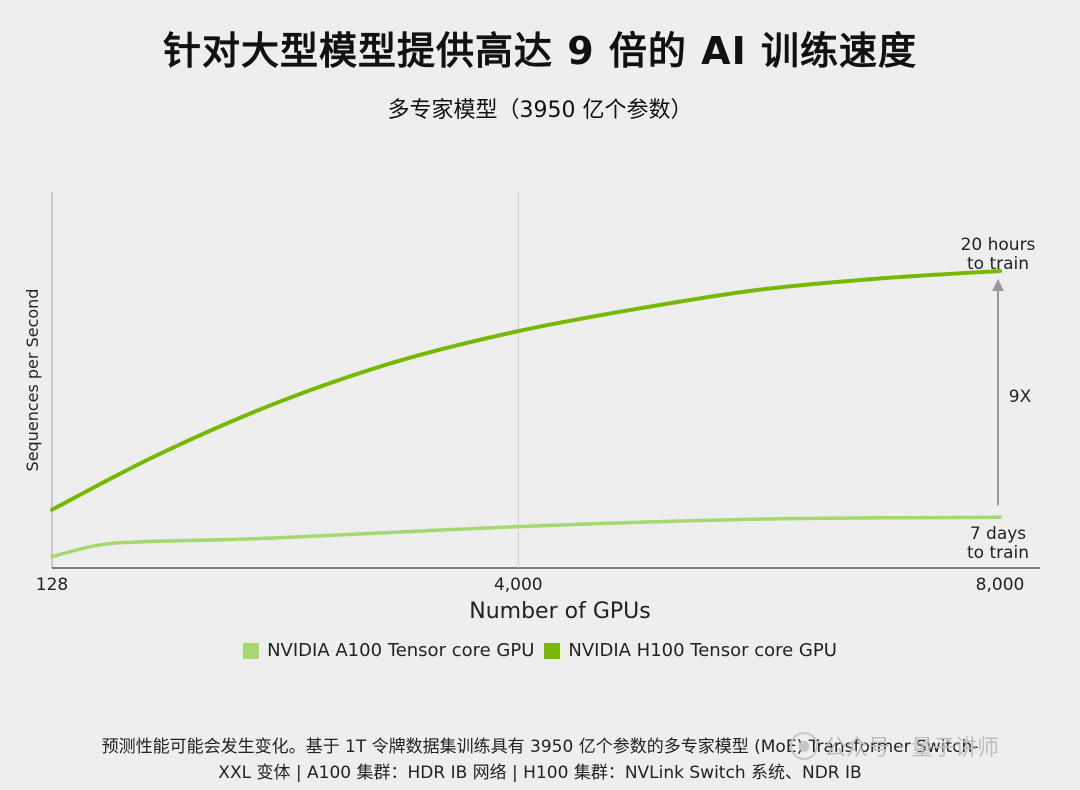 Image resolution: width=1080 pixels, height=790 pixels. I want to click on legend-label-h100: NVIDIA H100 Tensor core GPU, so click(702, 650).